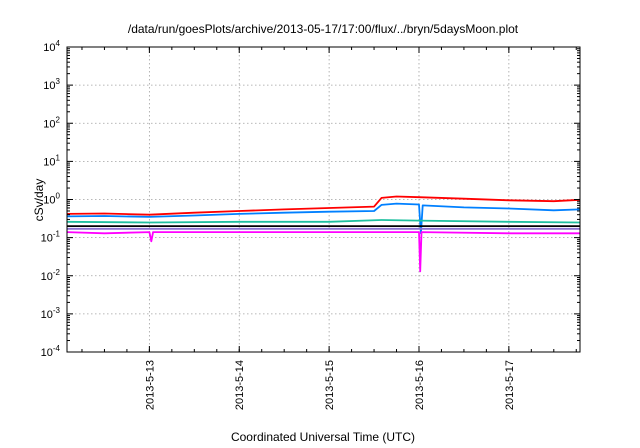 The image size is (640, 448). Describe the element at coordinates (51, 160) in the screenshot. I see `y-tick-label: 10¹` at that location.